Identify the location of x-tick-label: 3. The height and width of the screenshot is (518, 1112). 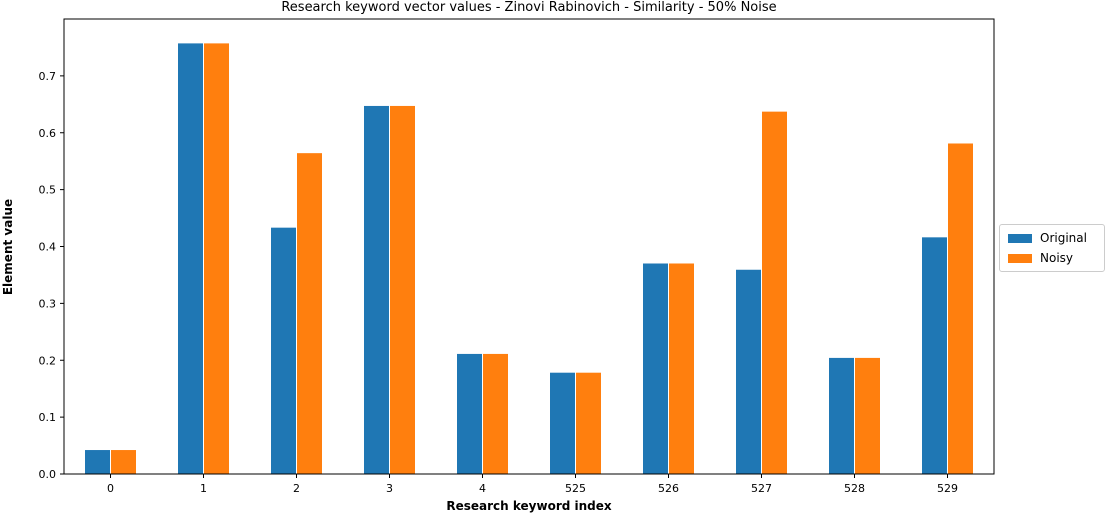
(389, 488).